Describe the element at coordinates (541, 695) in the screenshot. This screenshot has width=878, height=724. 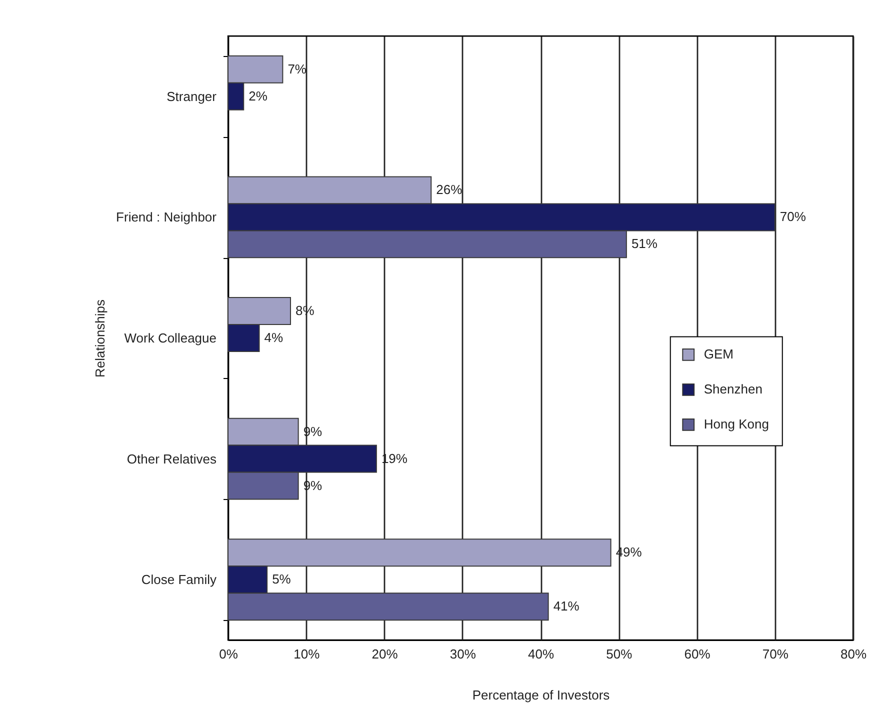
I see `x-axis-title: Percentage of Investors` at that location.